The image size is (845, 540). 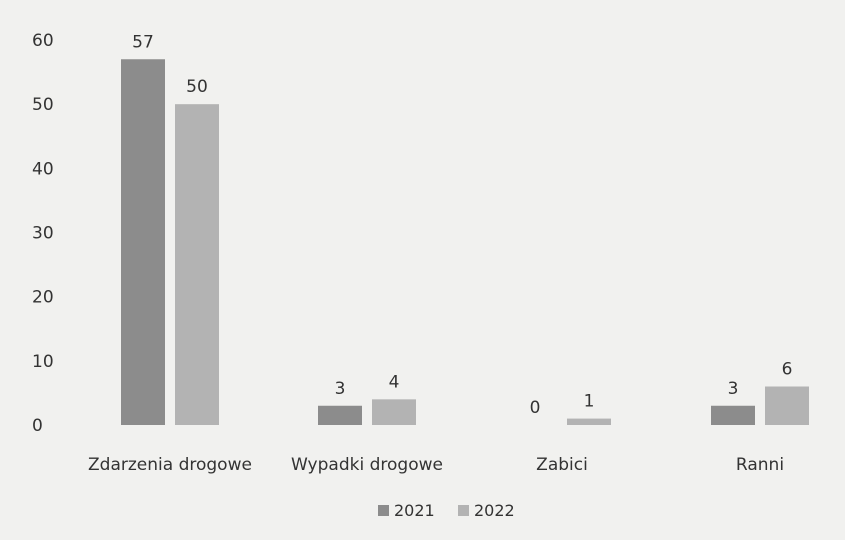 I want to click on y-axis: 0 10 20 30 40 50 60, so click(x=43, y=233).